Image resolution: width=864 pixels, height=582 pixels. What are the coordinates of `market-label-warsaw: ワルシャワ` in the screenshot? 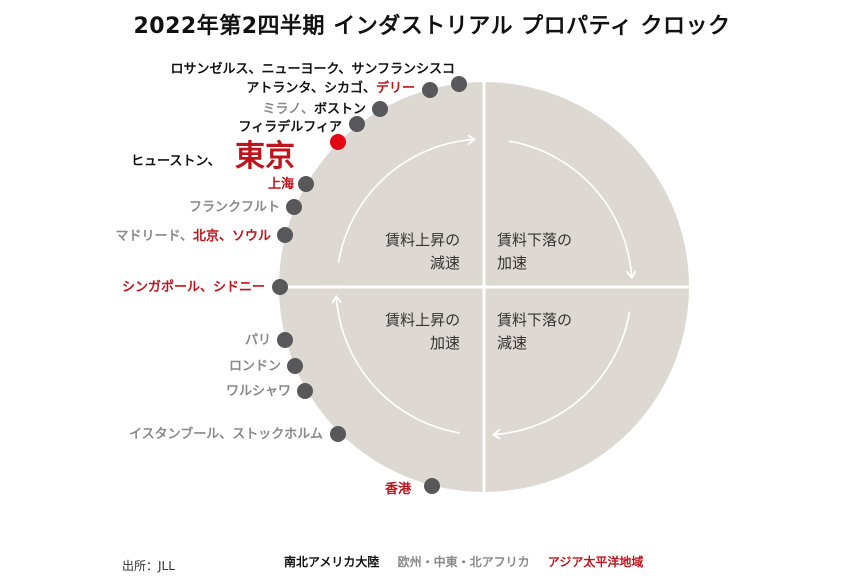 It's located at (258, 391).